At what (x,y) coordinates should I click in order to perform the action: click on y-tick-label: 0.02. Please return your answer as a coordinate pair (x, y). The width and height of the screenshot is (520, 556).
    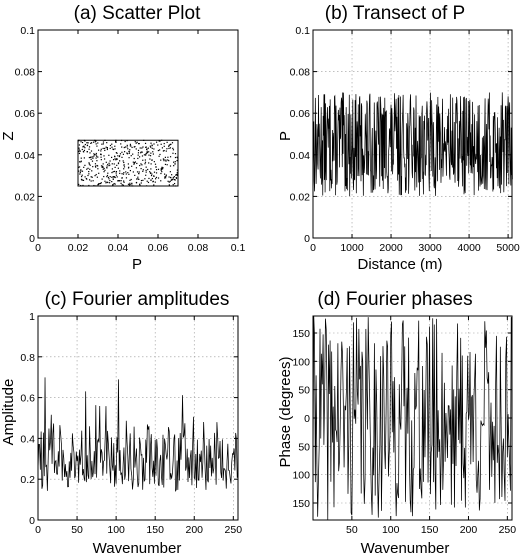
    Looking at the image, I should click on (300, 197).